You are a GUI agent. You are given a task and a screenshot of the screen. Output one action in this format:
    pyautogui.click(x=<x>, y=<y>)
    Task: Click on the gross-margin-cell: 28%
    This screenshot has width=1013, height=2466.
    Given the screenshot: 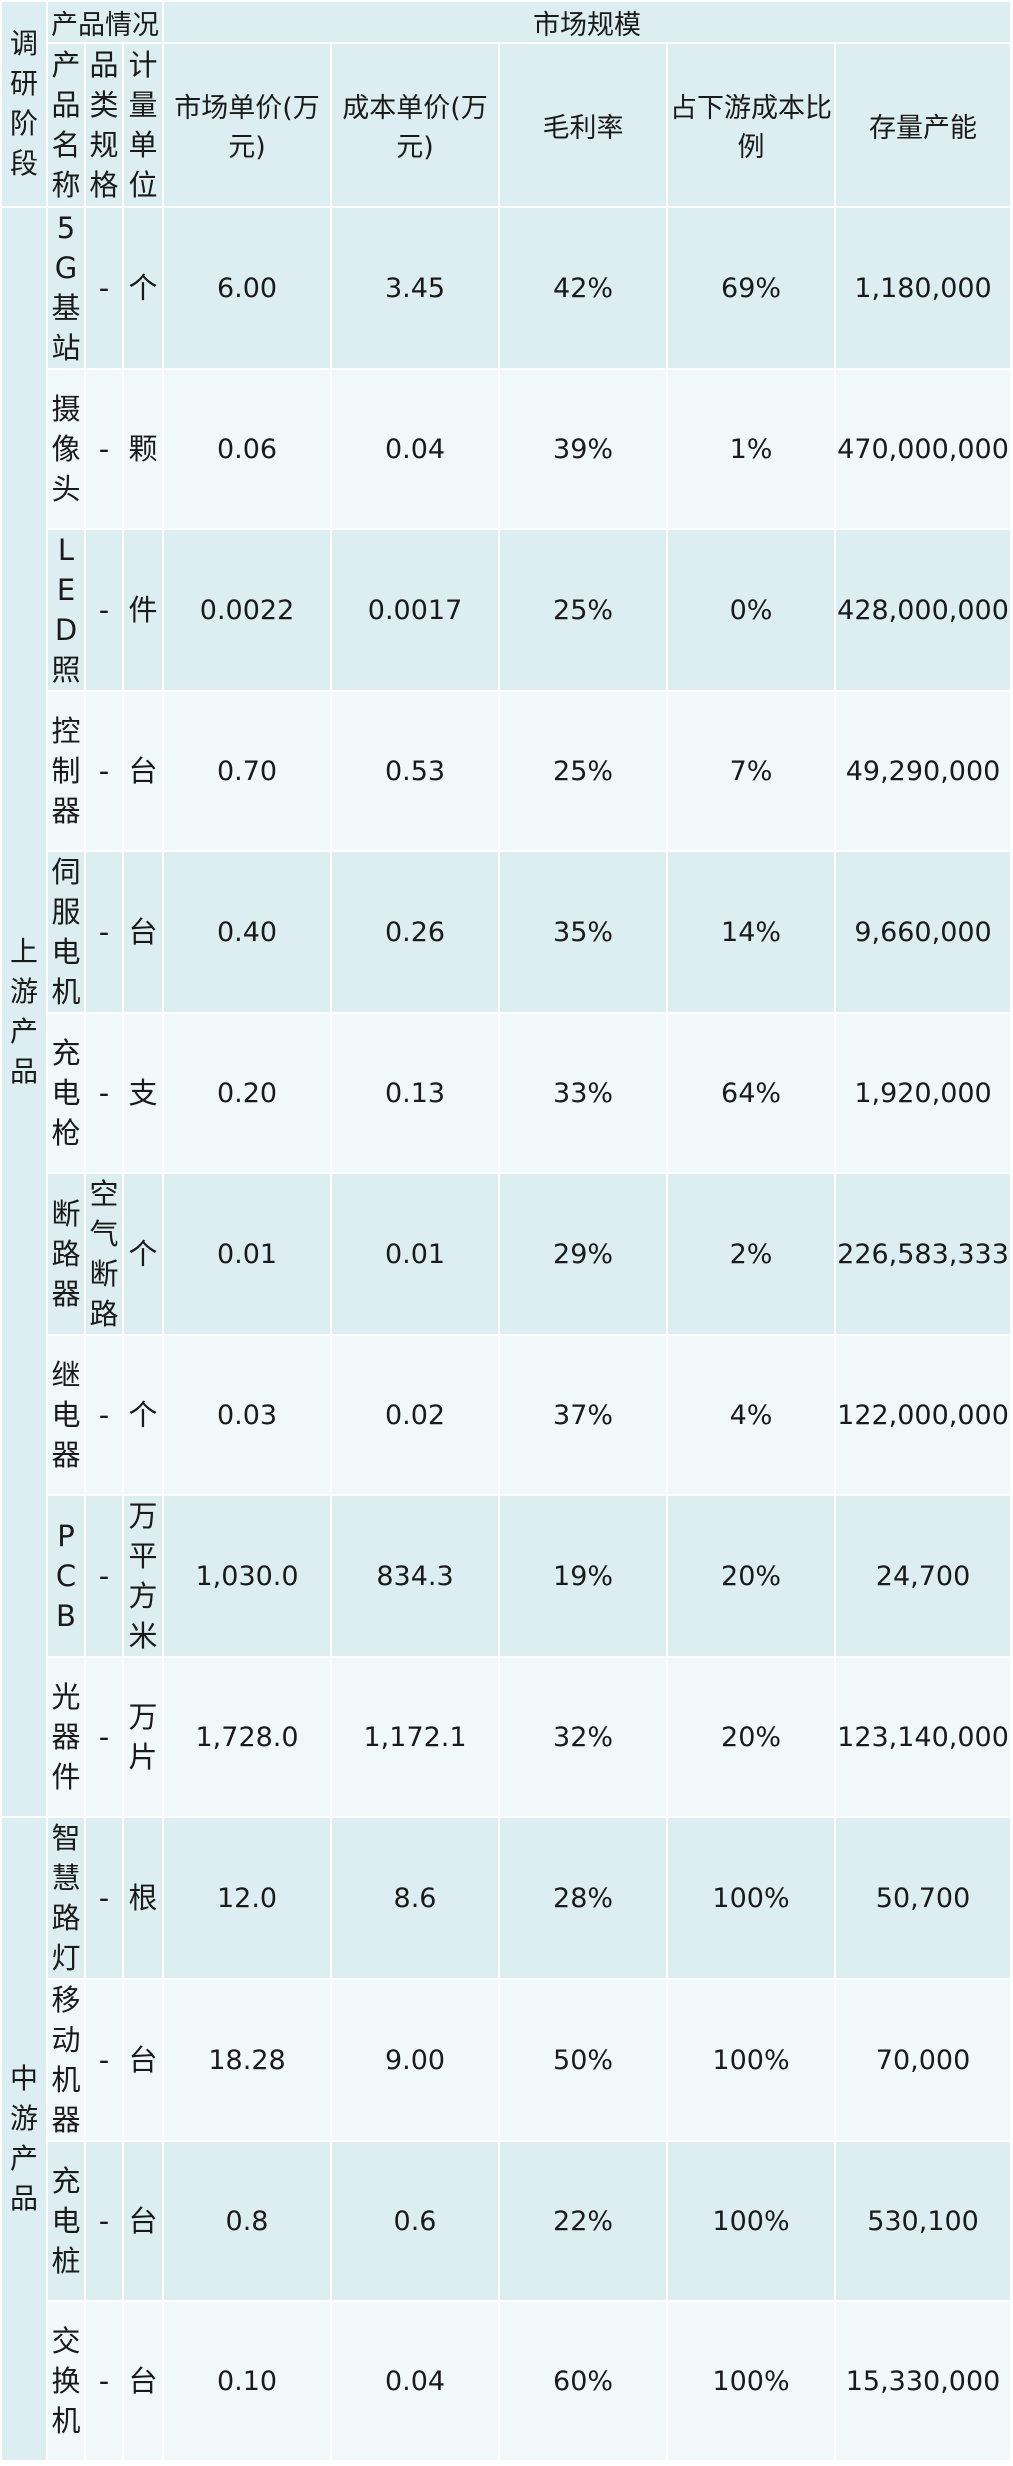 What is the action you would take?
    pyautogui.click(x=583, y=1898)
    